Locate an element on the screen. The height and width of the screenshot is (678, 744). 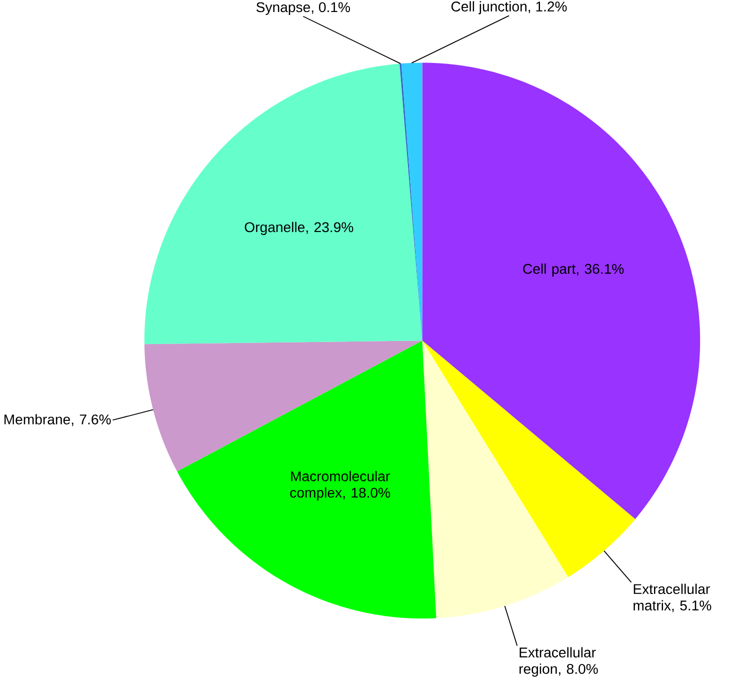
slice-label: Cell part, 36.1% is located at coordinates (573, 270).